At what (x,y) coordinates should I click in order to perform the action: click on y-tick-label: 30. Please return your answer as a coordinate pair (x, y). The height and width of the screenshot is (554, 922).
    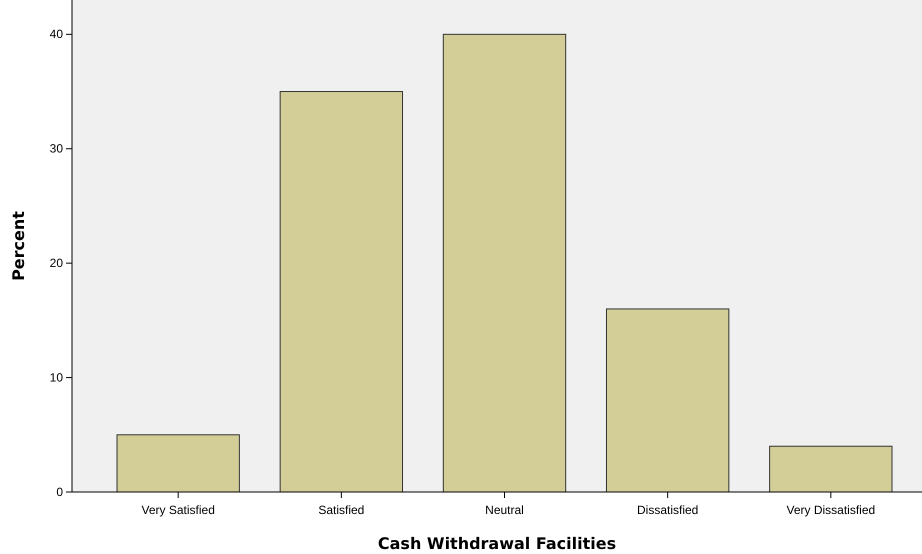
    Looking at the image, I should click on (57, 149).